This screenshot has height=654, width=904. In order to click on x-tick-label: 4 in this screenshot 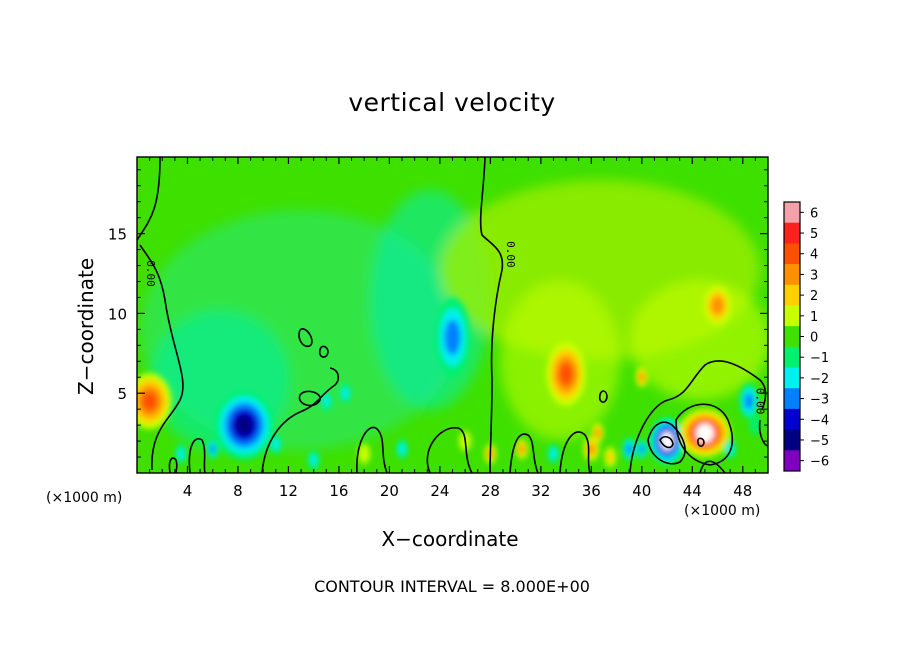, I will do `click(188, 491)`.